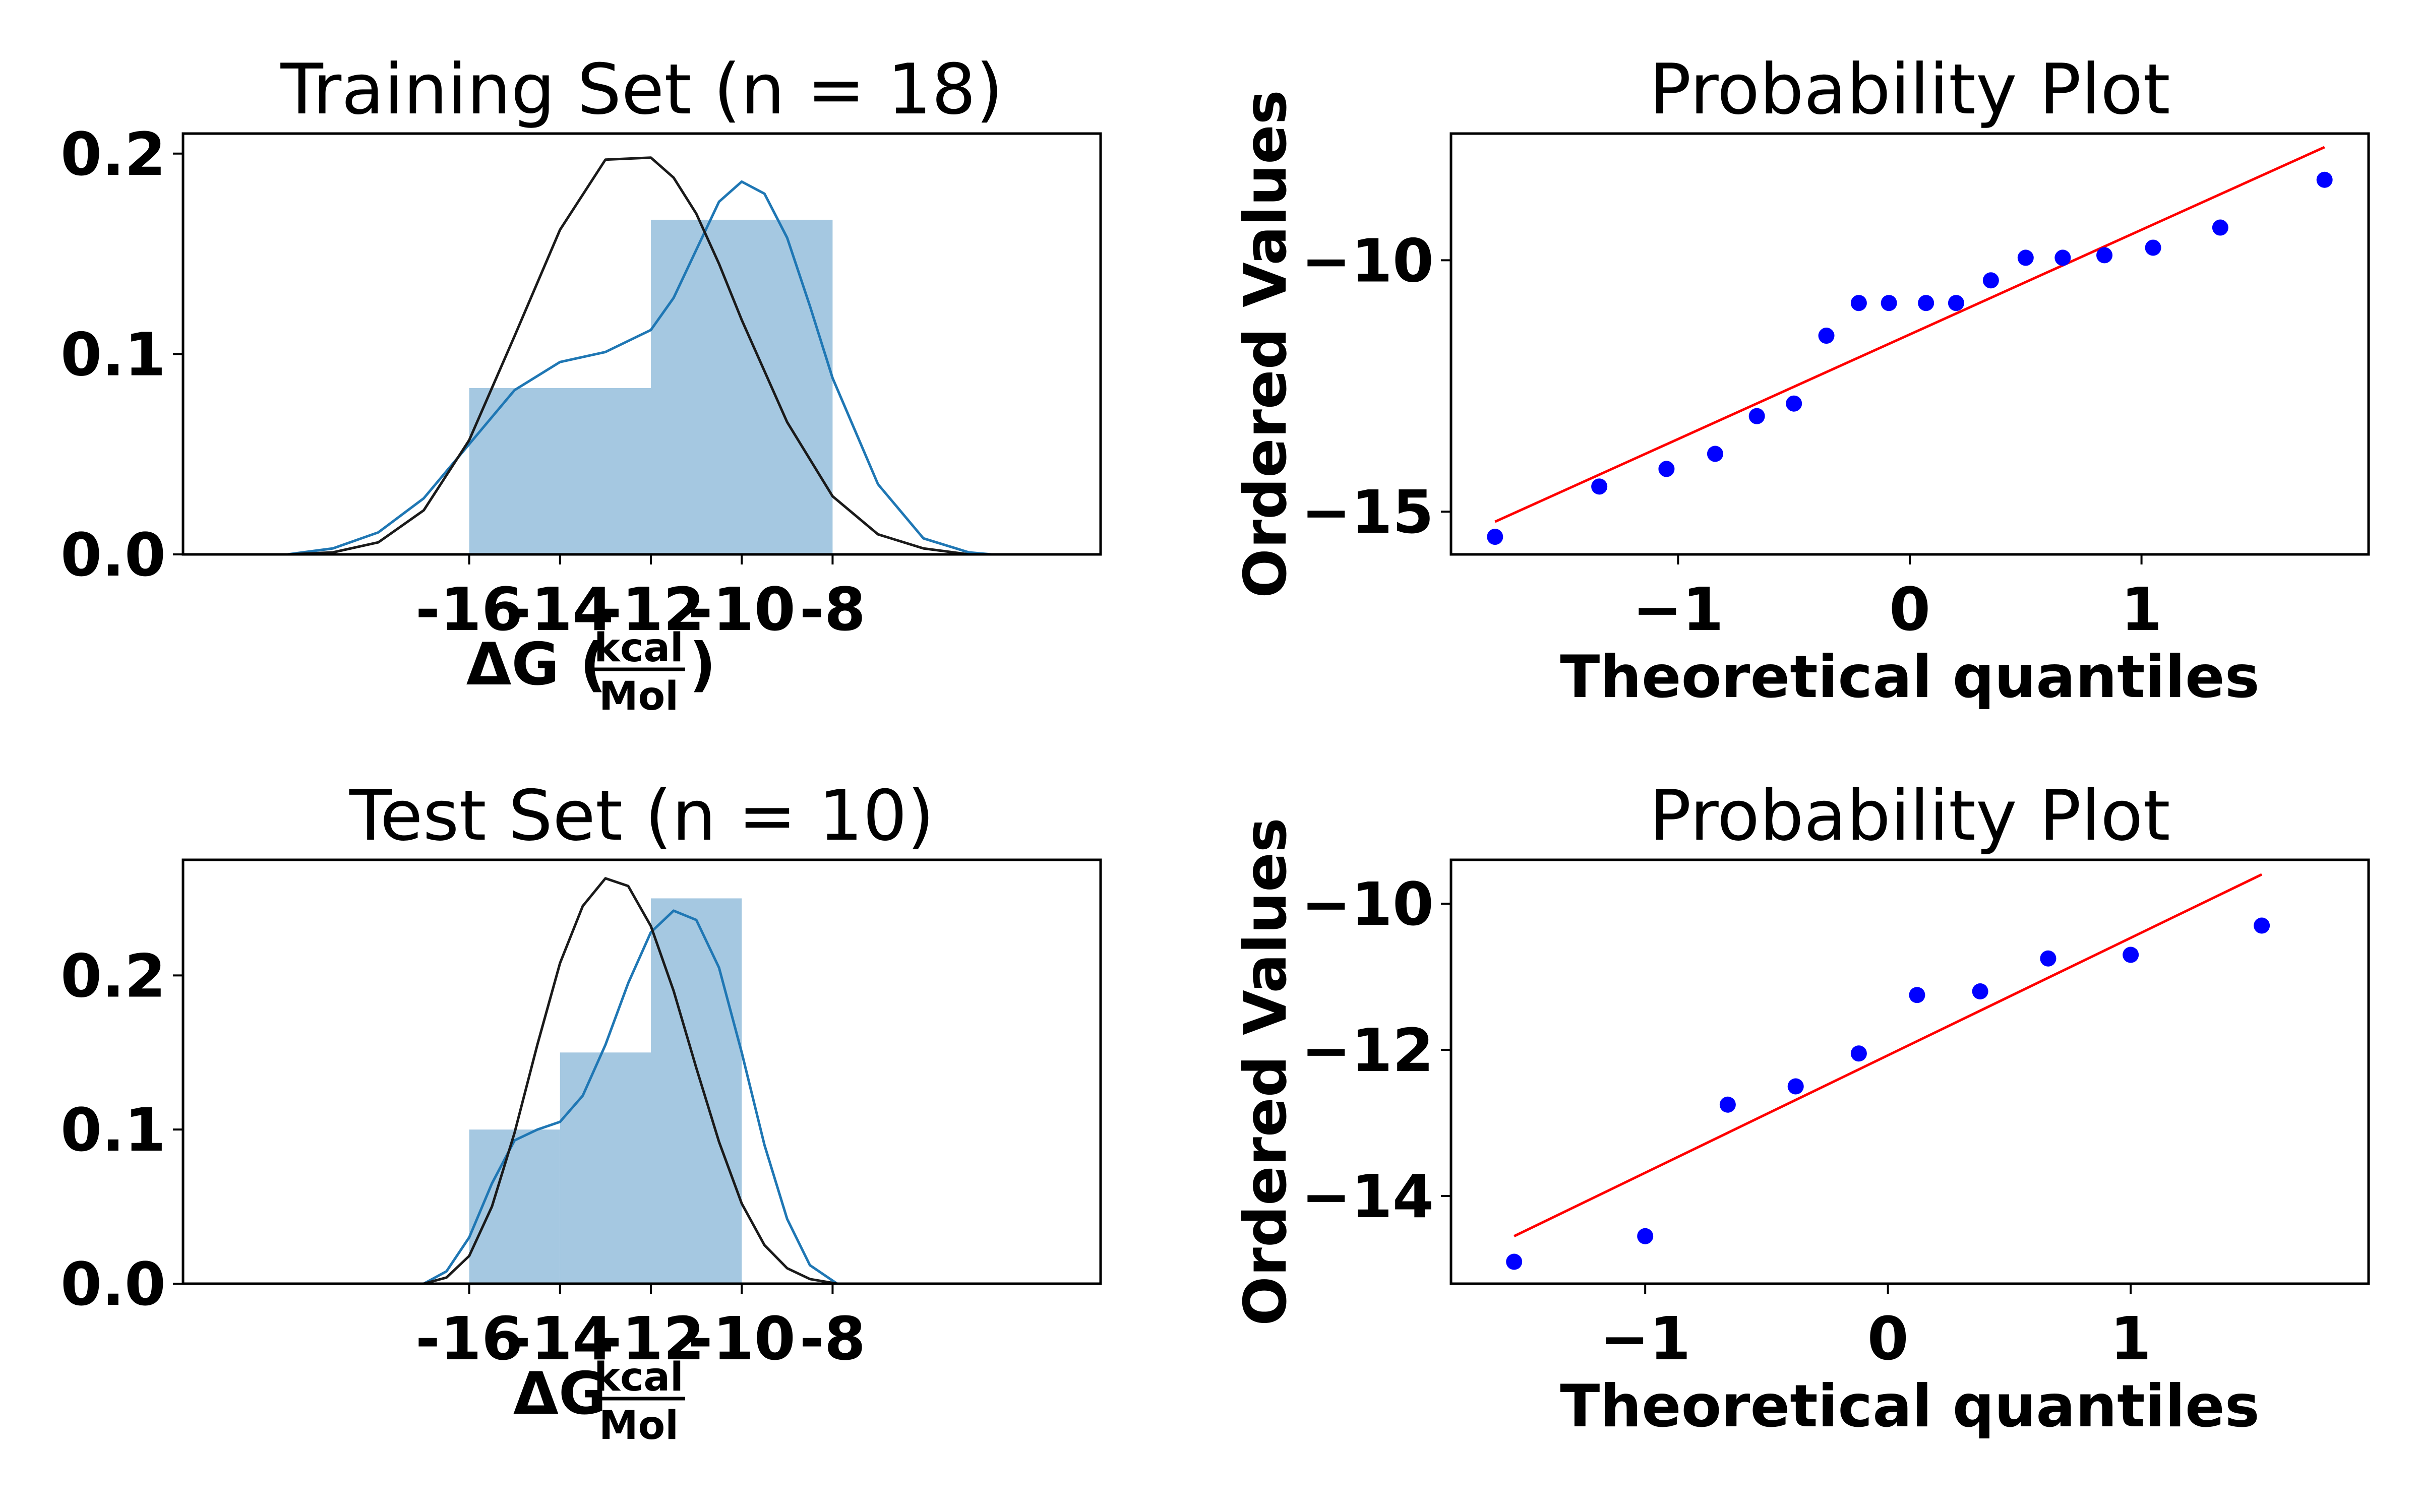 This screenshot has height=1512, width=2420. I want to click on x-axis-label: ΔG (, so click(536, 665).